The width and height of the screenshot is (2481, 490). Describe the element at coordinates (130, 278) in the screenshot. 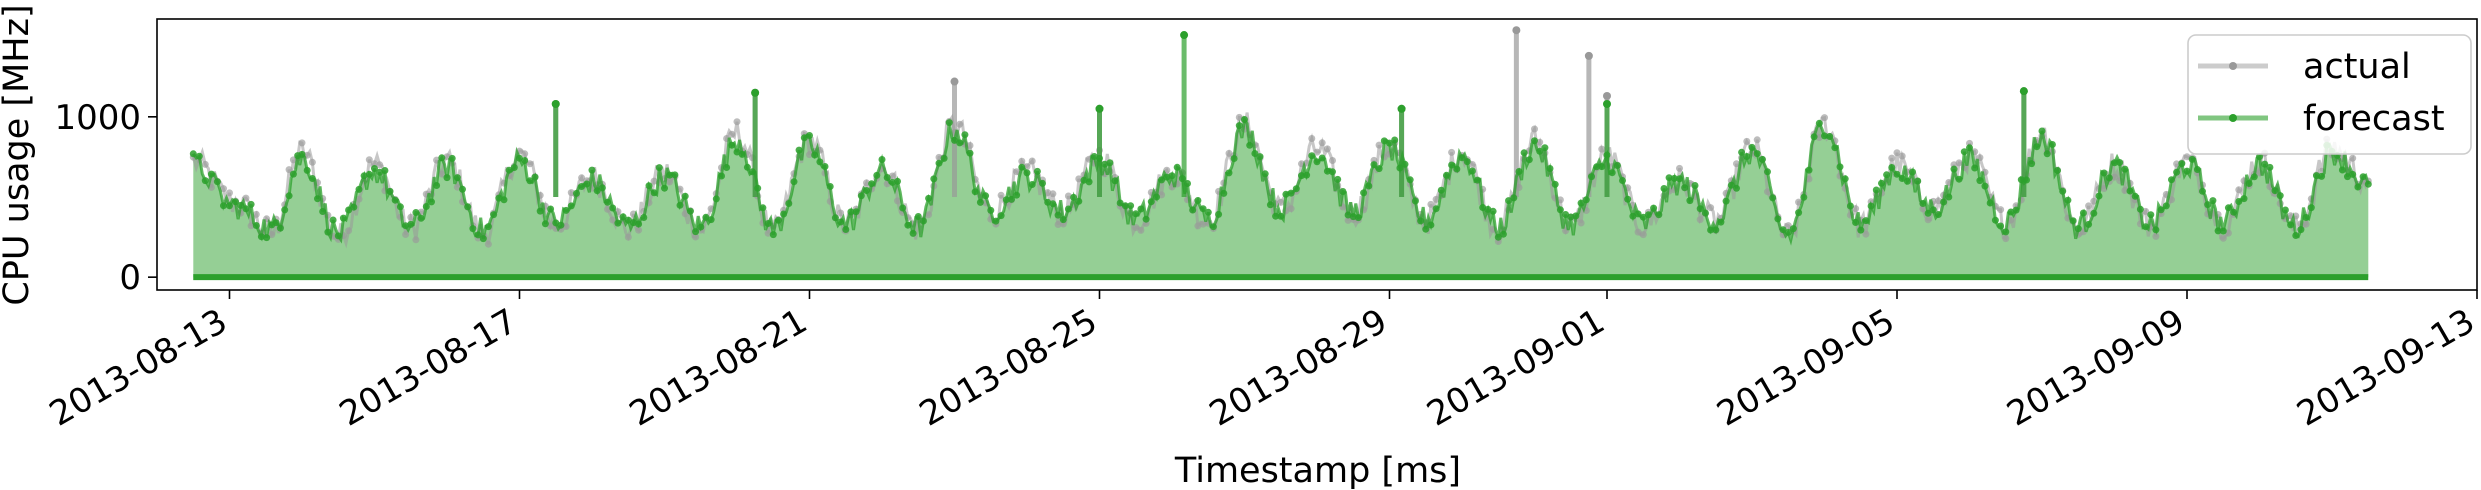

I see `y-tick-label: 0` at that location.